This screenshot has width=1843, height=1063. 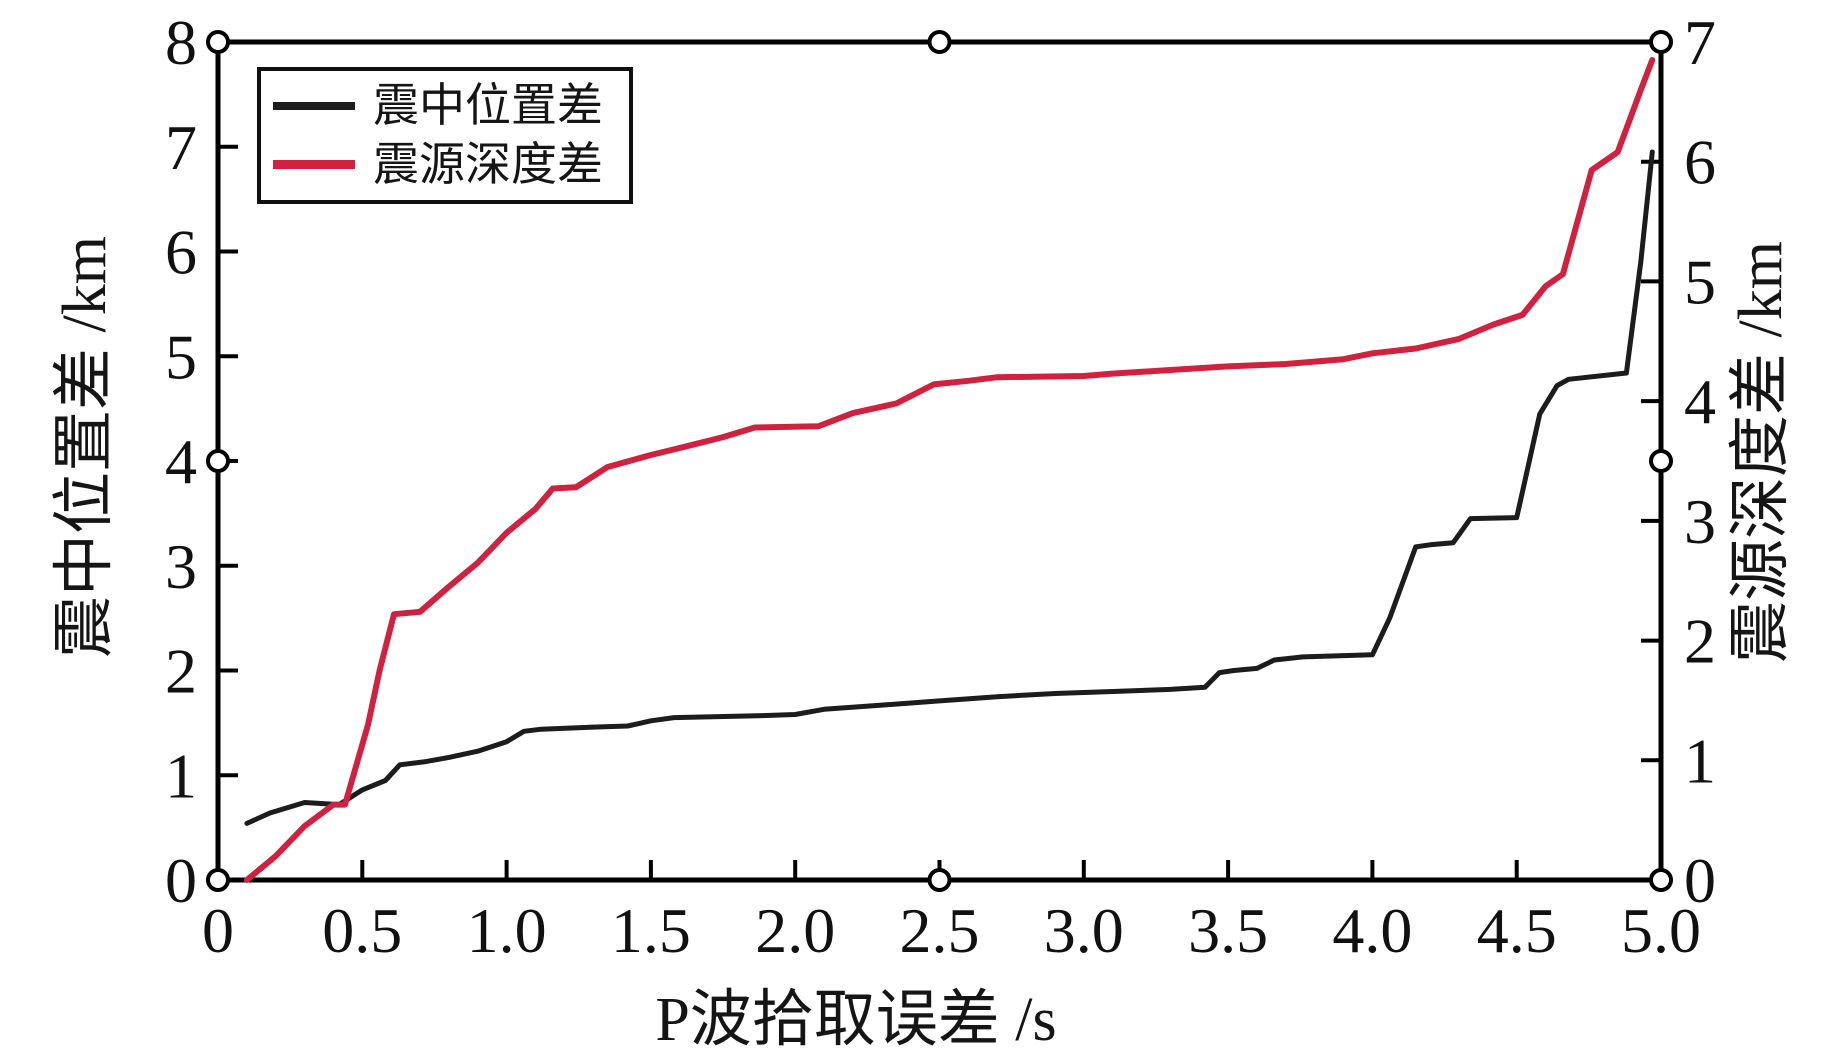 What do you see at coordinates (1661, 42) in the screenshot?
I see `frame-marker-top-right` at bounding box center [1661, 42].